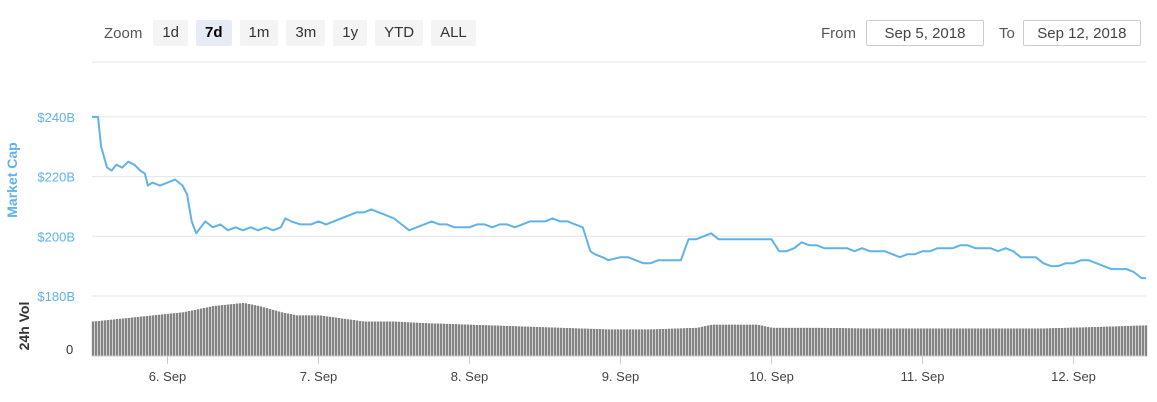  Describe the element at coordinates (69, 349) in the screenshot. I see `volume-zero-label: 0` at that location.